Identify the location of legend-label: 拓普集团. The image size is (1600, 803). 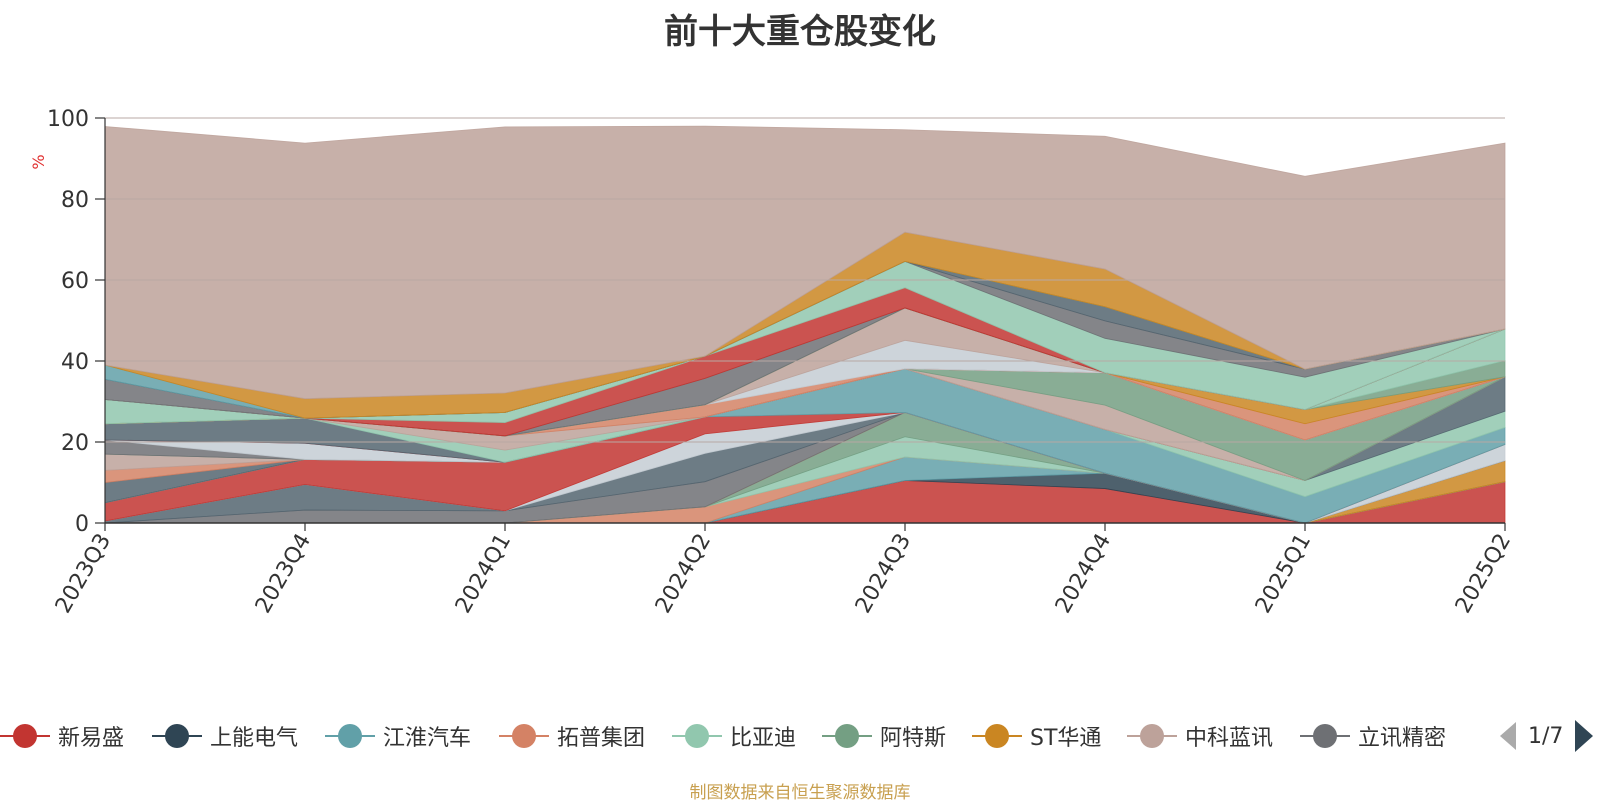
(601, 738).